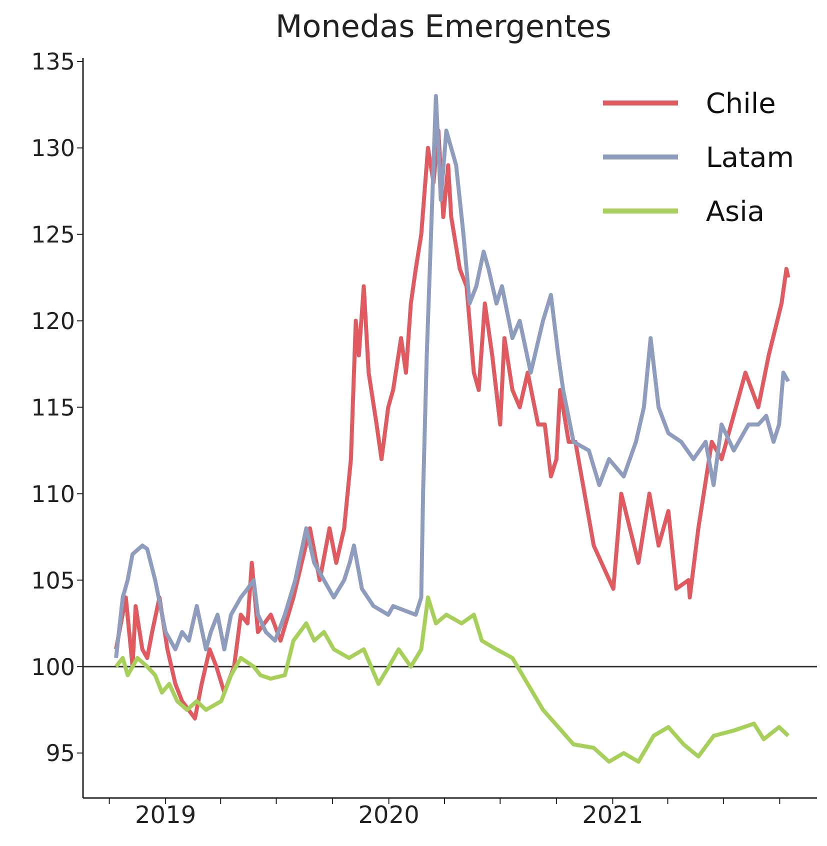  Describe the element at coordinates (389, 815) in the screenshot. I see `x-tick-label: 2020` at that location.